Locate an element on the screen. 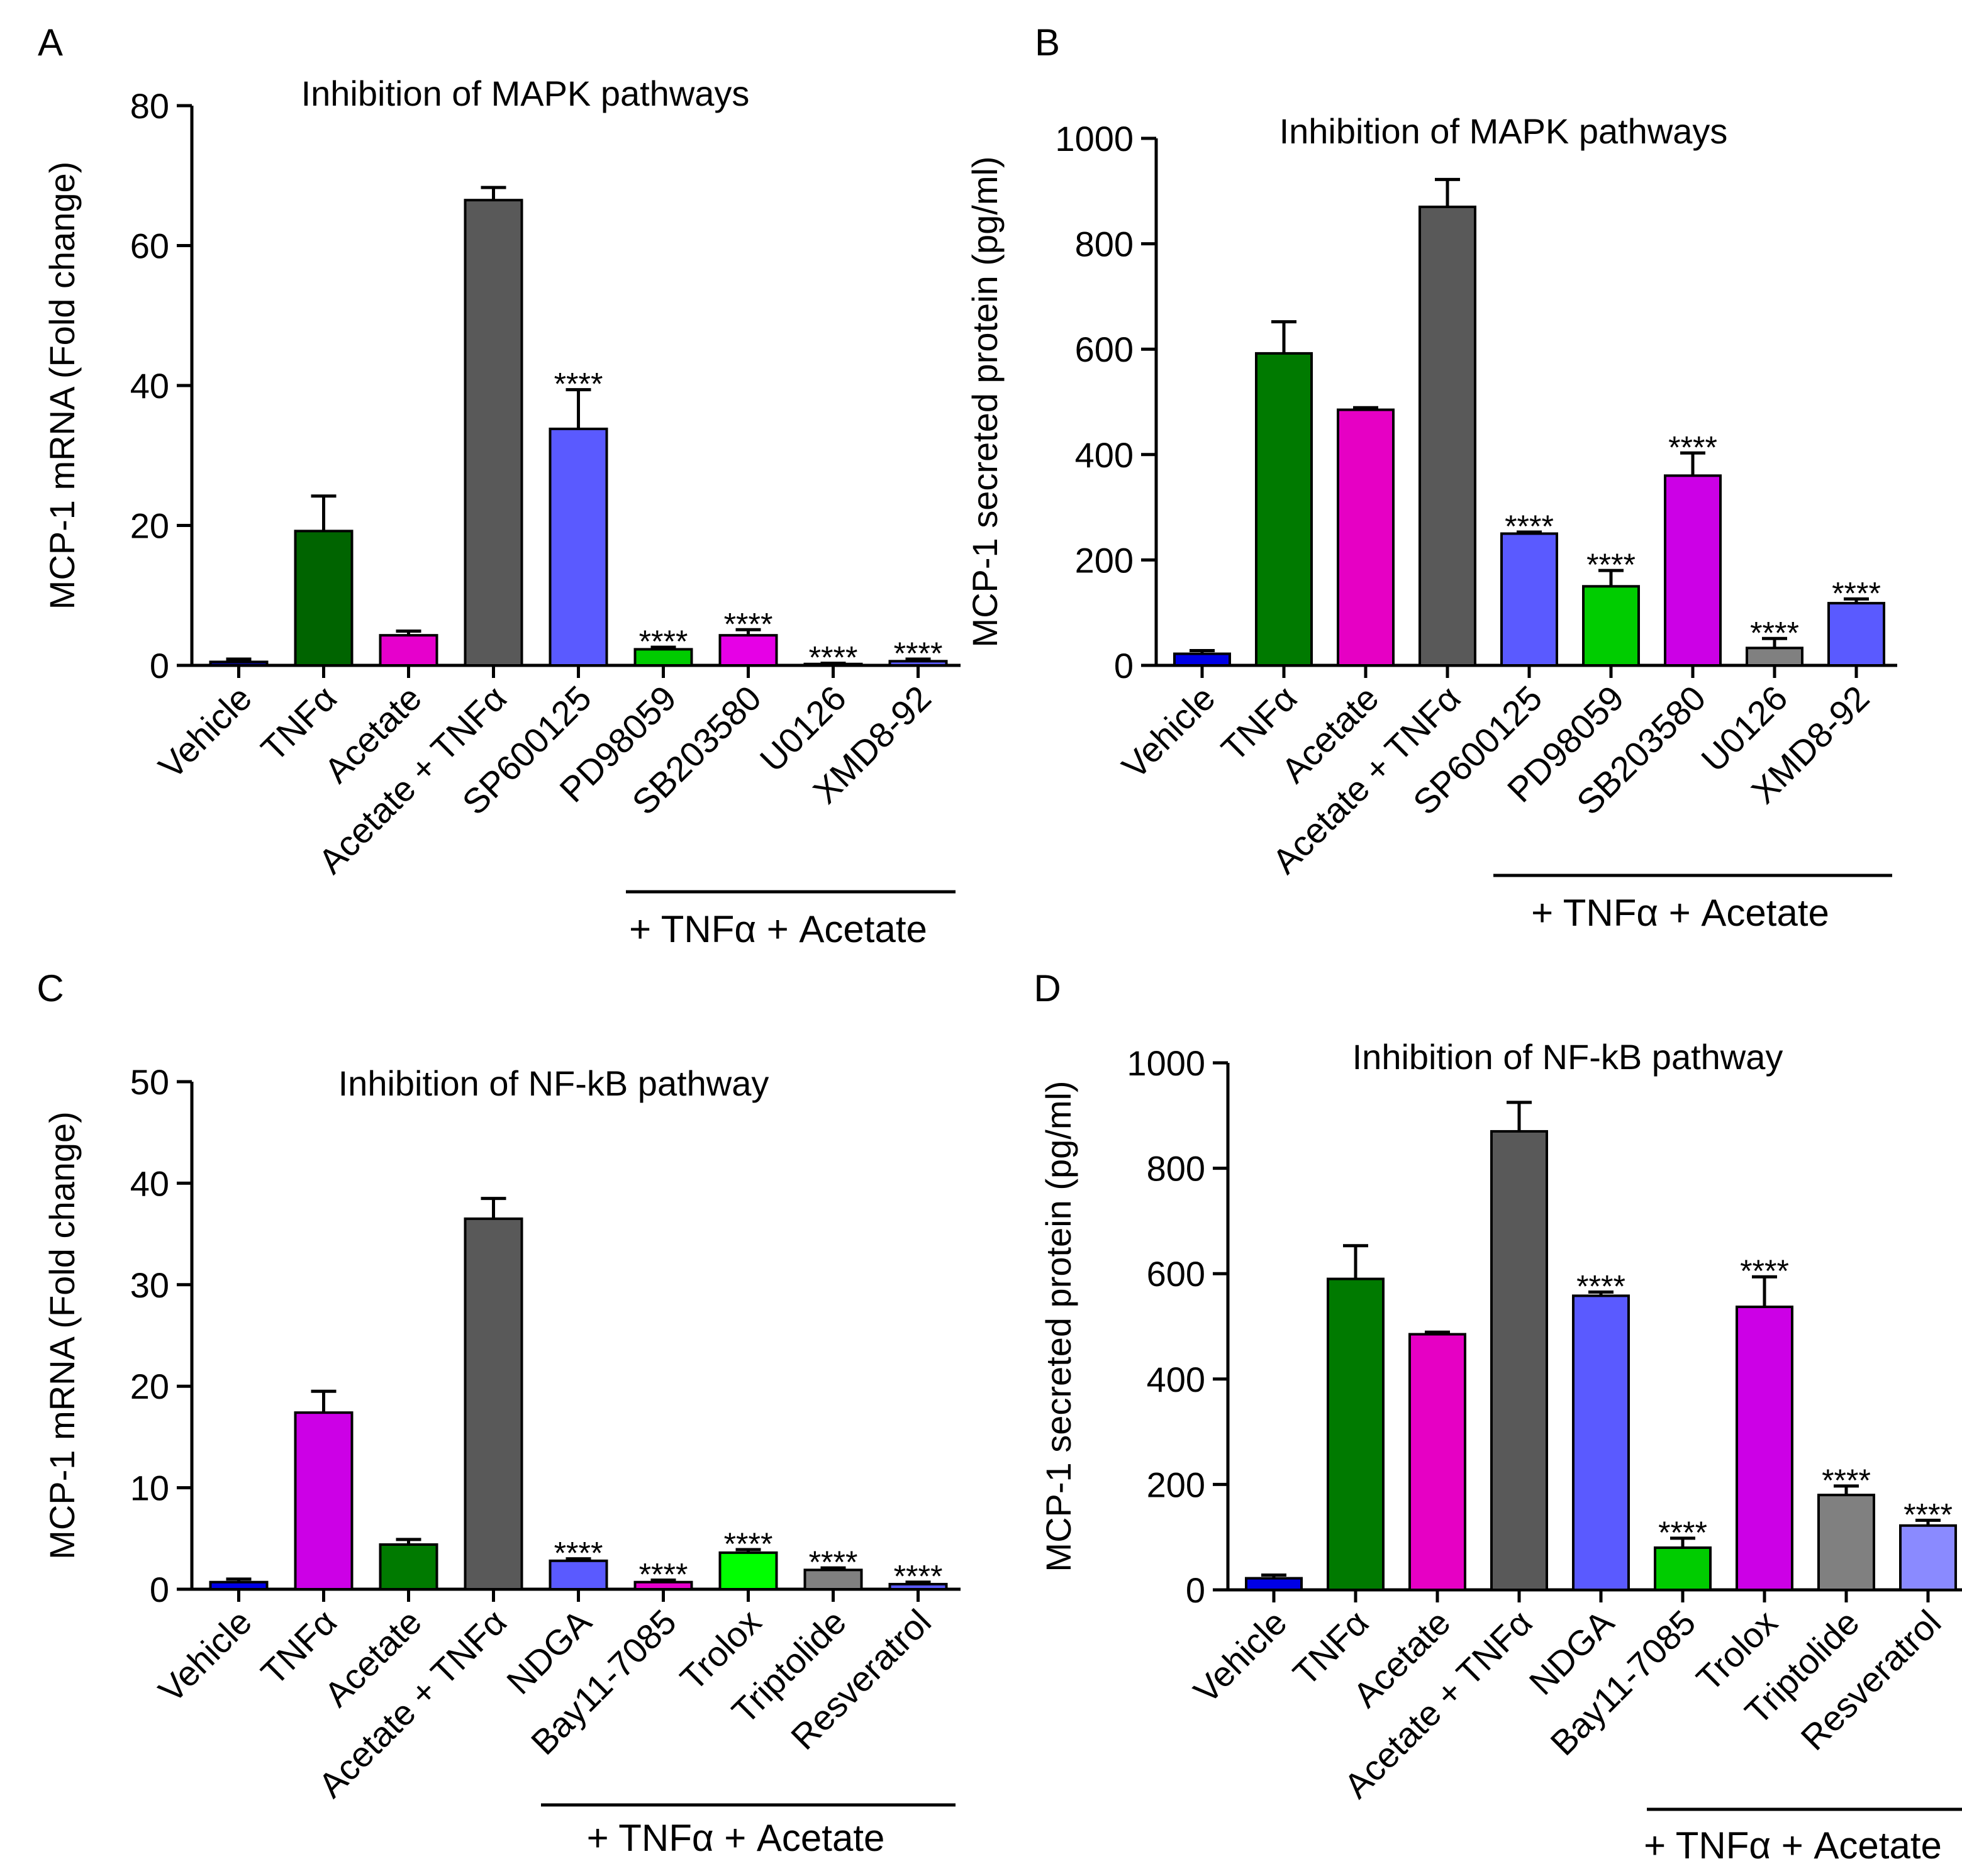  bar-u0126 is located at coordinates (1774, 657).